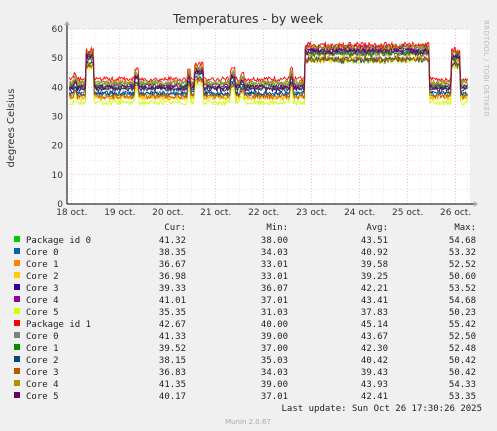 The height and width of the screenshot is (431, 497). What do you see at coordinates (215, 213) in the screenshot?
I see `x-tick-label: 21 oct.` at bounding box center [215, 213].